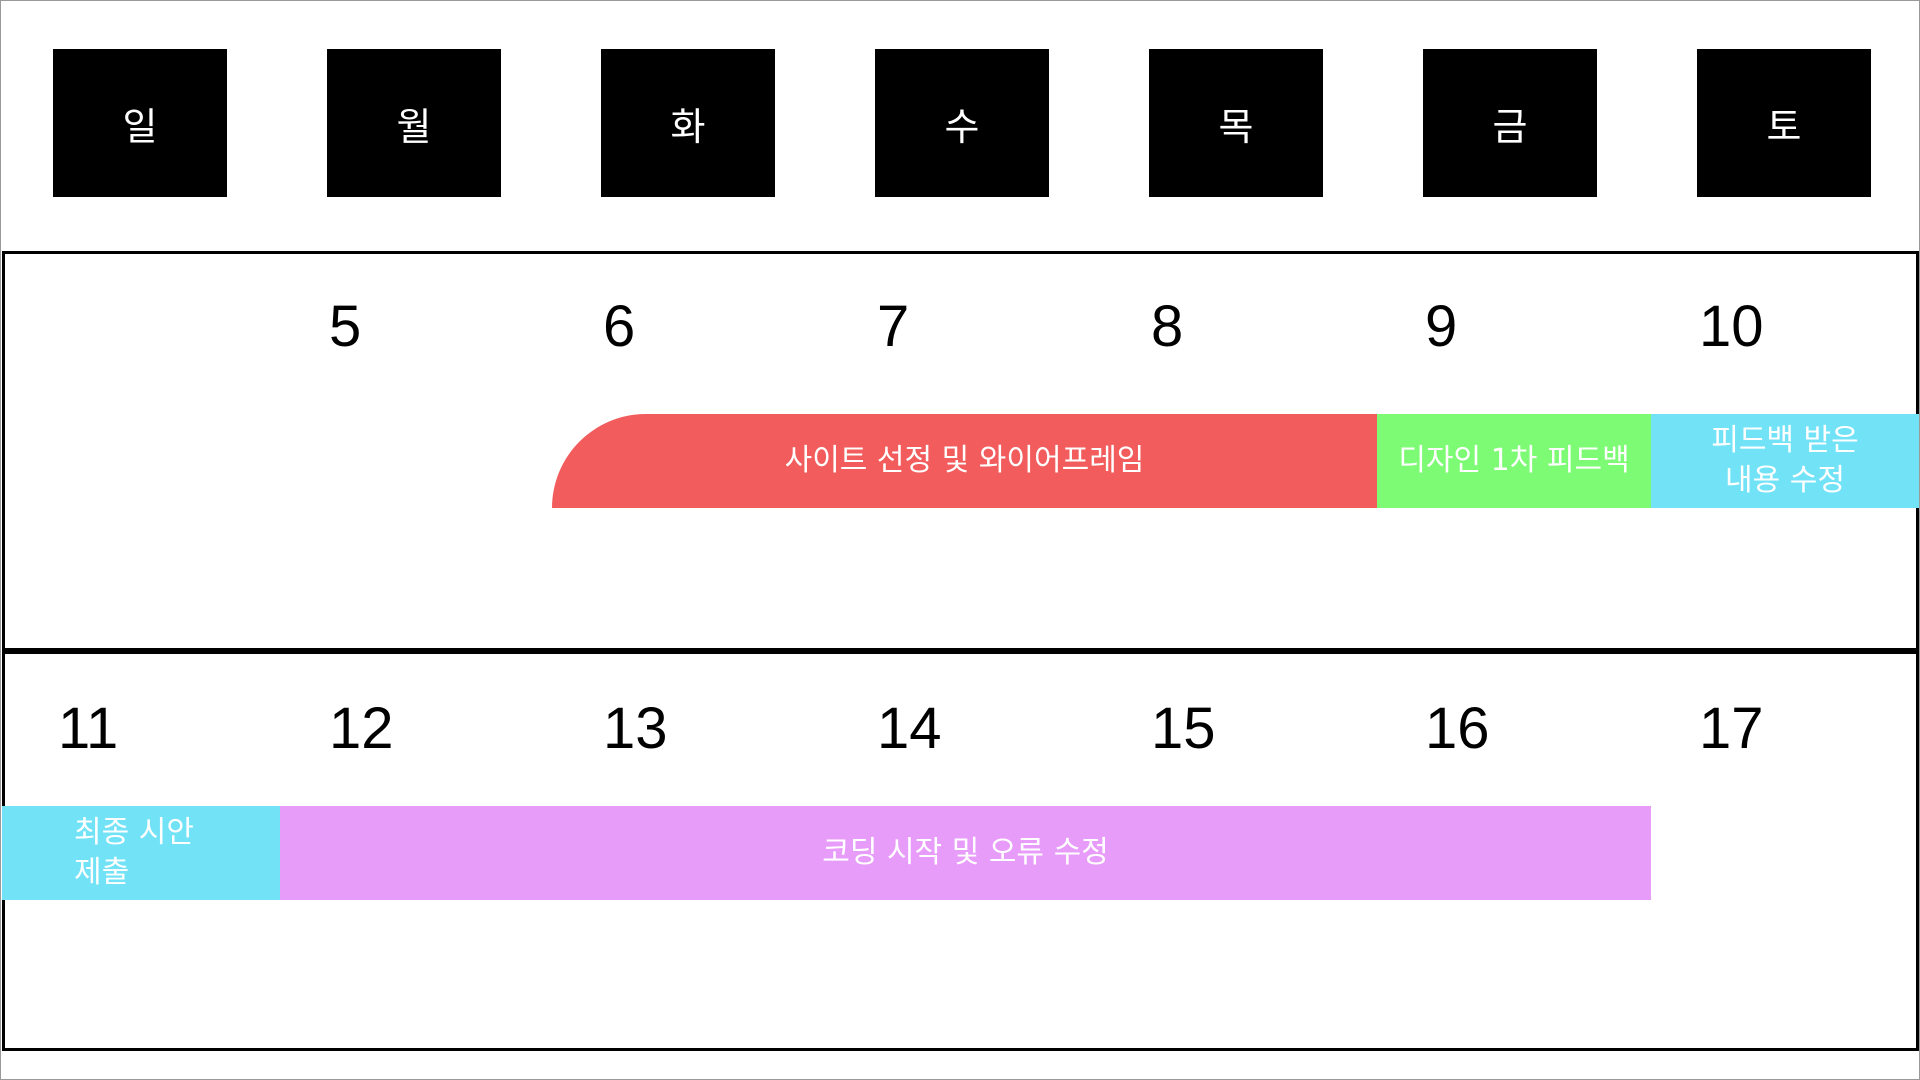  What do you see at coordinates (1167, 326) in the screenshot?
I see `date-cell: 8` at bounding box center [1167, 326].